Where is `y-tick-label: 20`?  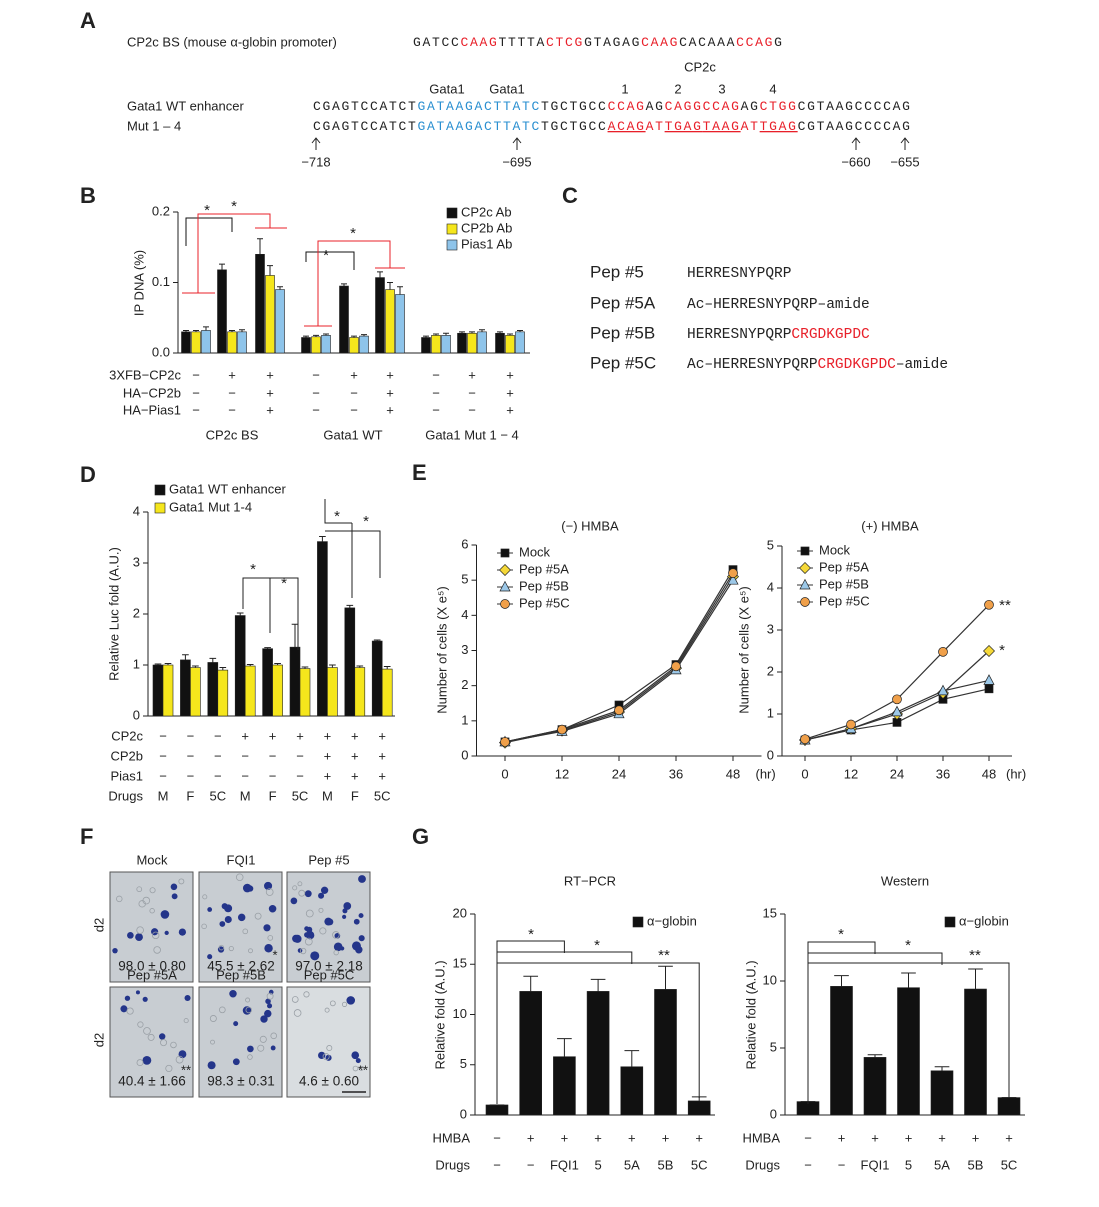
y-tick-label: 20 is located at coordinates (460, 912).